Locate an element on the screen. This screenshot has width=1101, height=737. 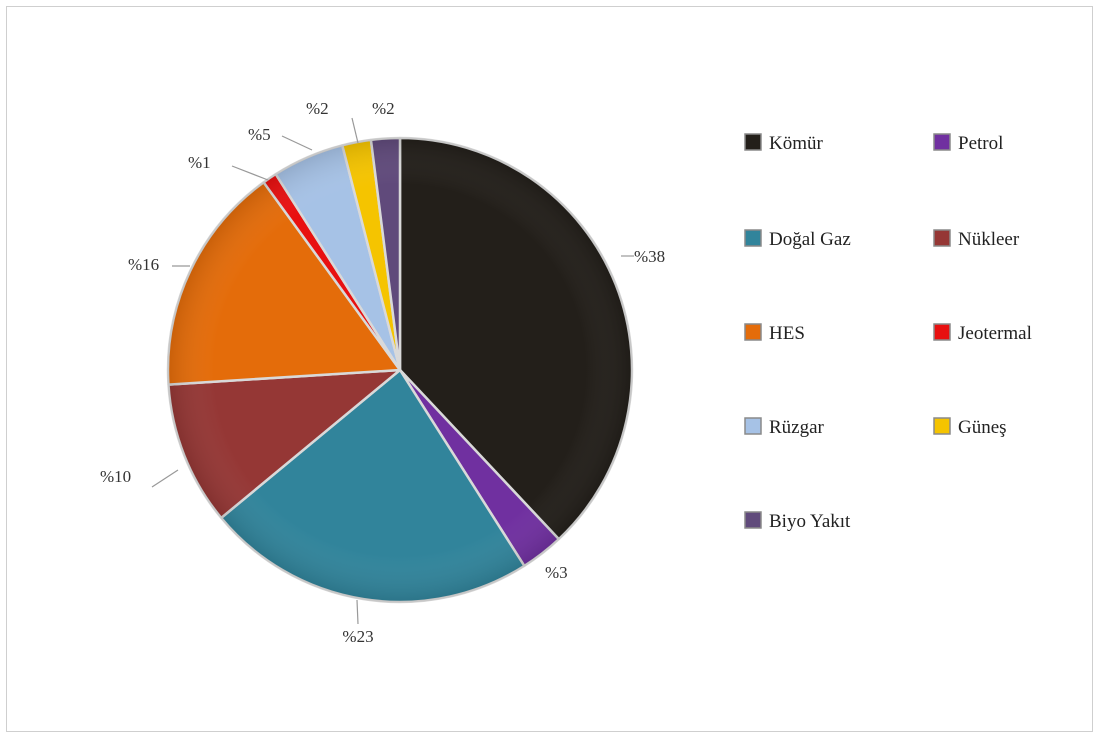
legend-item-4: HES is located at coordinates (774, 333).